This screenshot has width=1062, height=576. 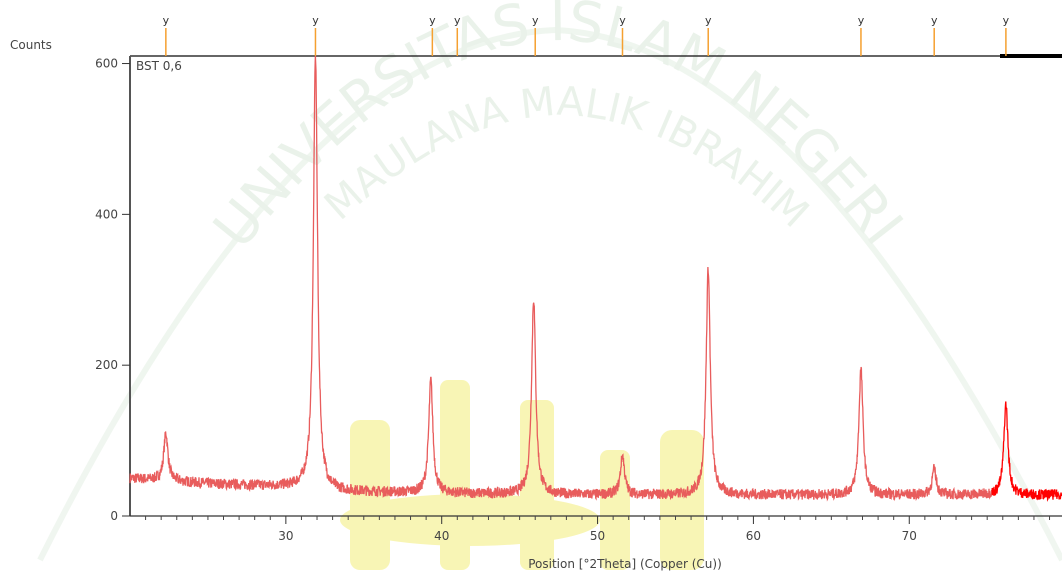 What do you see at coordinates (934, 20) in the screenshot?
I see `reference-marker-8: y` at bounding box center [934, 20].